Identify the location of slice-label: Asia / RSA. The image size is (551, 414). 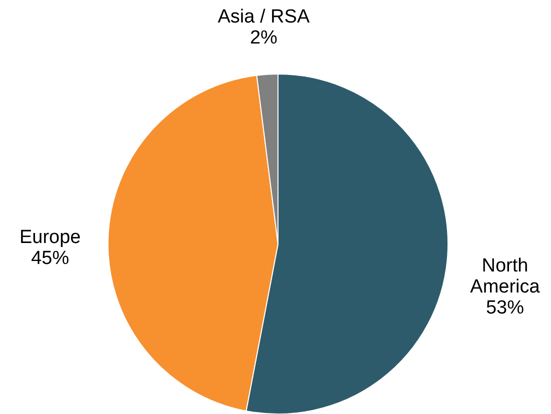
(264, 17).